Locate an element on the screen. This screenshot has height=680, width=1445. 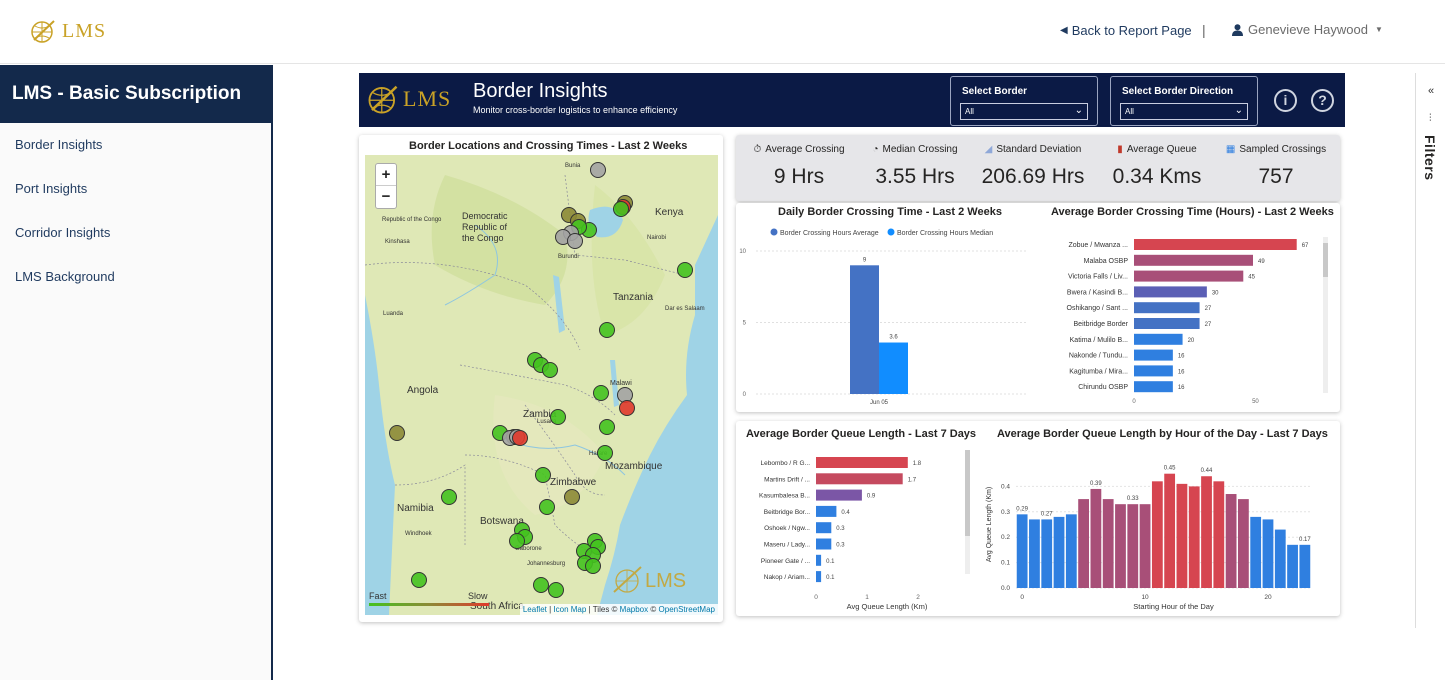
back-to-report-link: ◀ Back to Report Page is located at coordinates (1126, 30).